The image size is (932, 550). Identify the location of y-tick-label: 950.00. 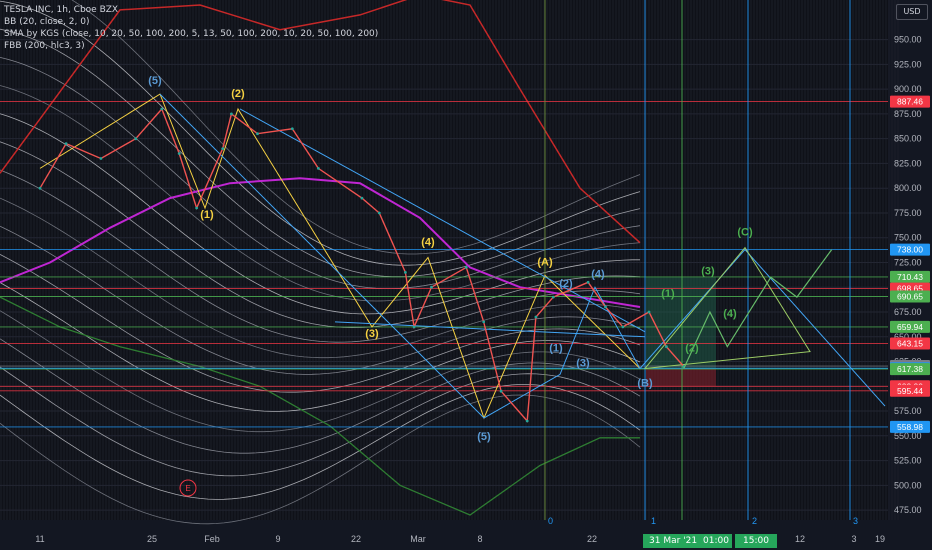
(908, 40).